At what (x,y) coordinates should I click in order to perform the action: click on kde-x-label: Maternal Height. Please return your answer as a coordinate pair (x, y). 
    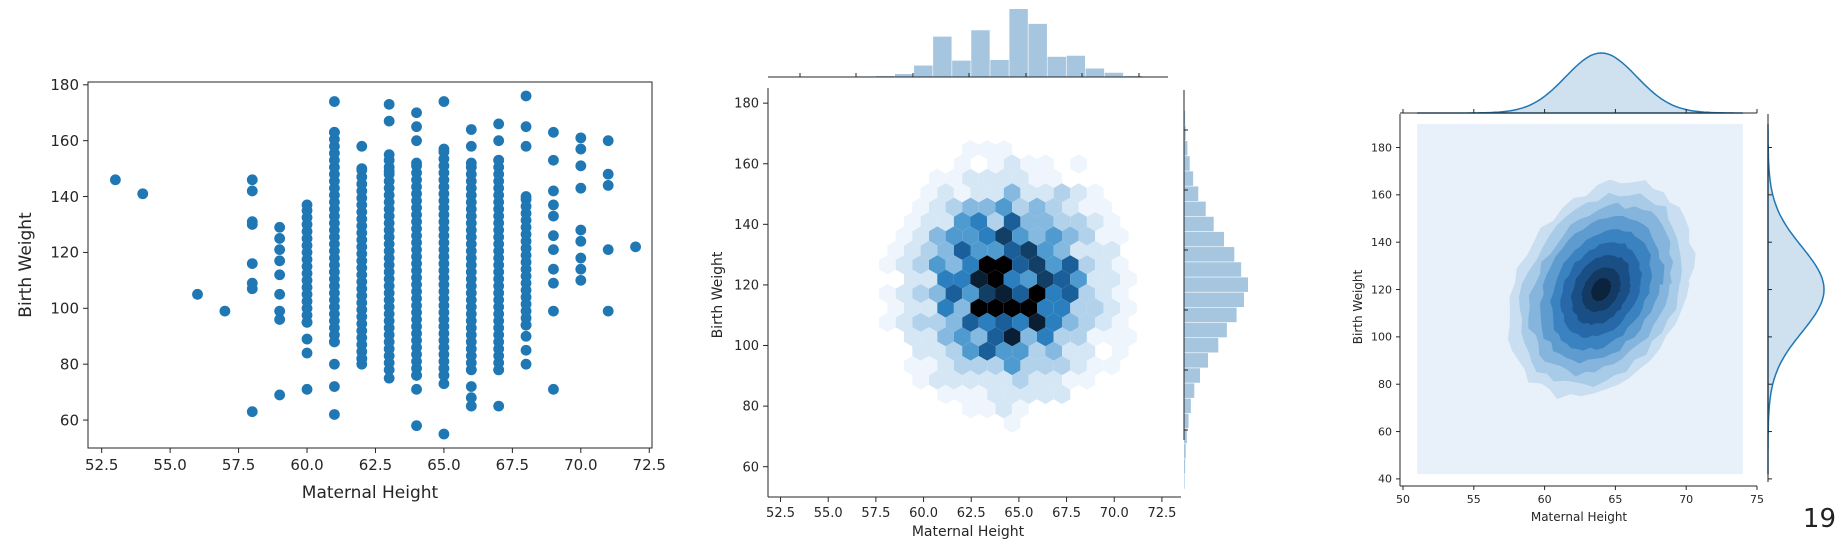
    Looking at the image, I should click on (1579, 517).